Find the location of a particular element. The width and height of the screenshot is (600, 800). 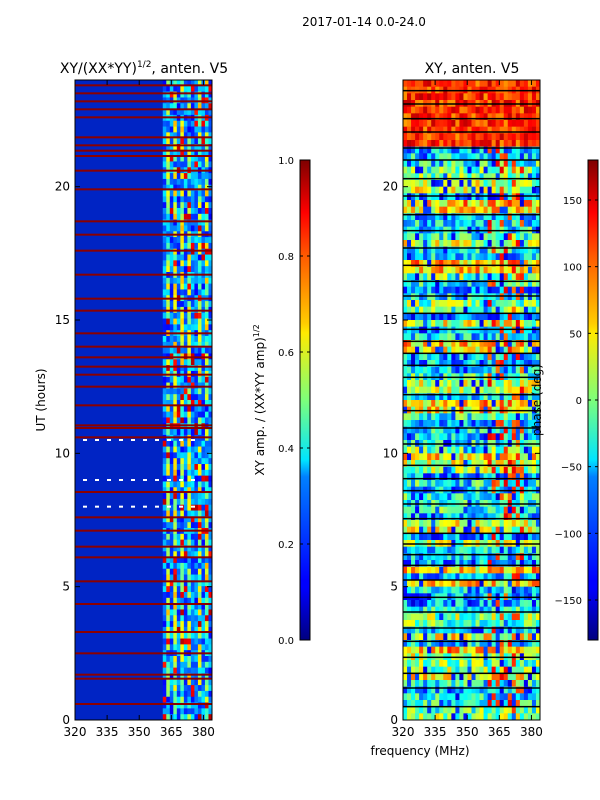

amp-y-tick-label: 0 is located at coordinates (66, 720).